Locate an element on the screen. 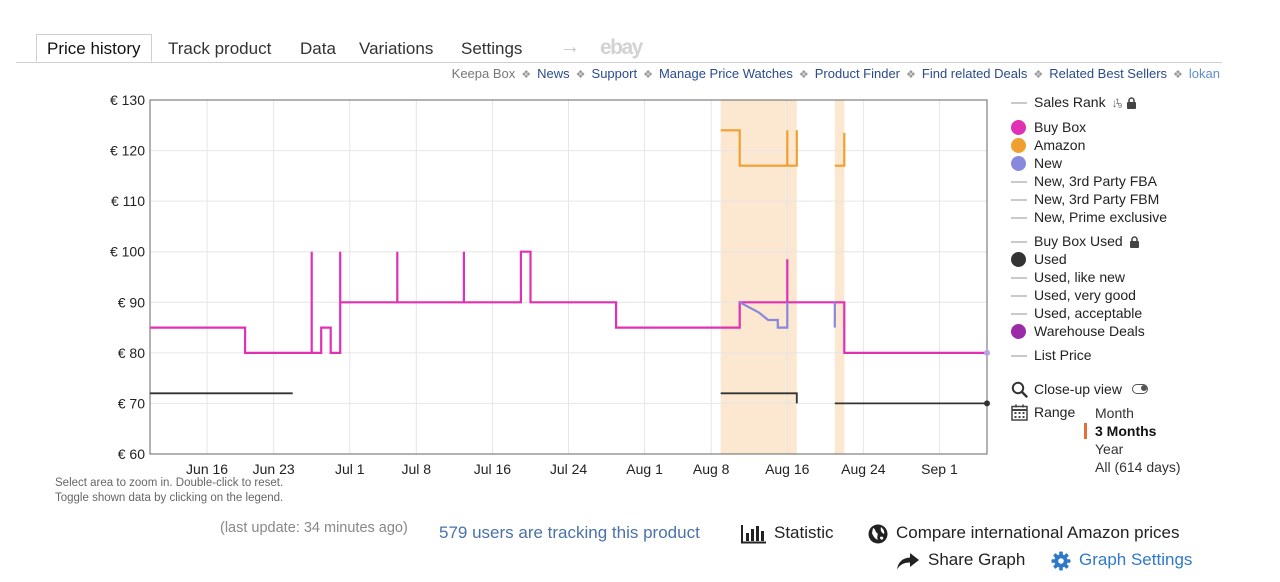 The width and height of the screenshot is (1280, 582). toggle-switch-icon is located at coordinates (1140, 389).